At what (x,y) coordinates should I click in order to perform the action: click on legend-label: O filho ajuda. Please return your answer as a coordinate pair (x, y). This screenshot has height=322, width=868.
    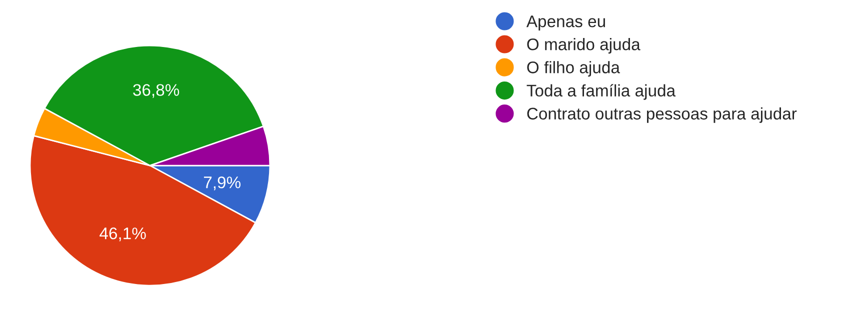
    Looking at the image, I should click on (573, 69).